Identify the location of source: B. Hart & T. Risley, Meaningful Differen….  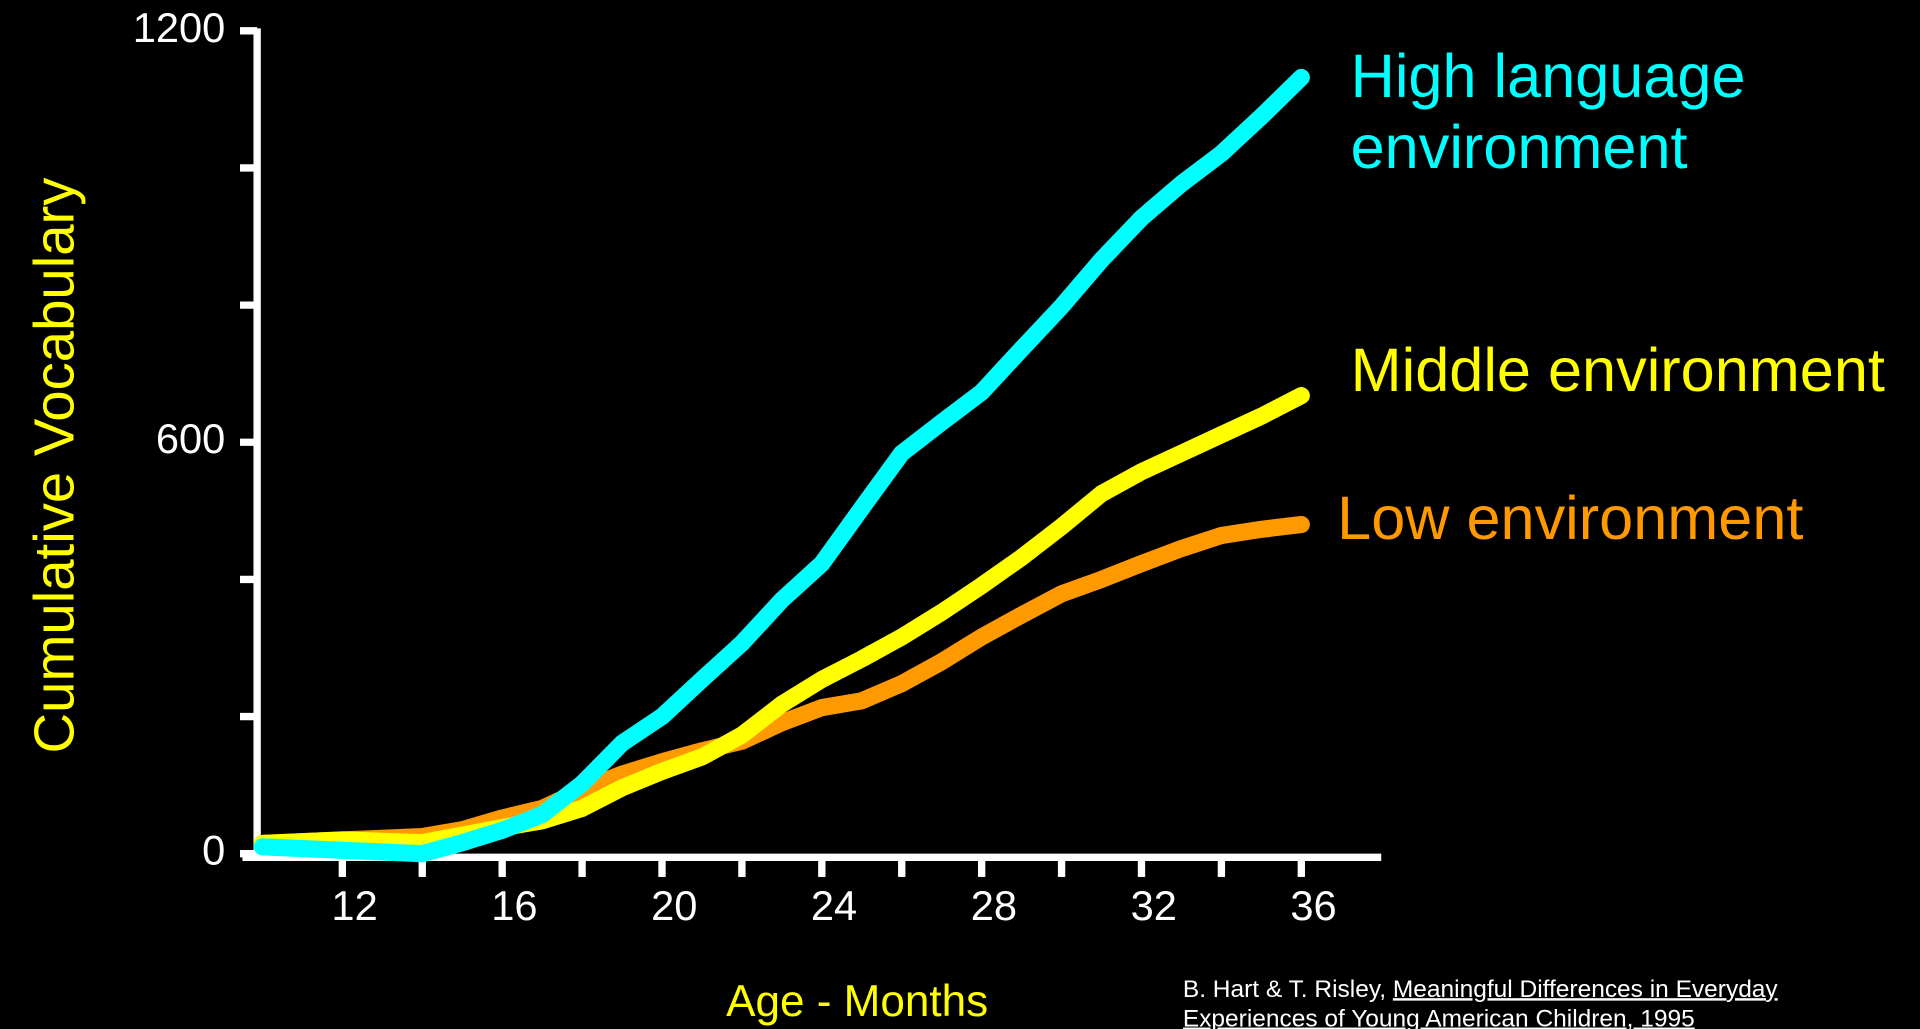
(1550, 1002).